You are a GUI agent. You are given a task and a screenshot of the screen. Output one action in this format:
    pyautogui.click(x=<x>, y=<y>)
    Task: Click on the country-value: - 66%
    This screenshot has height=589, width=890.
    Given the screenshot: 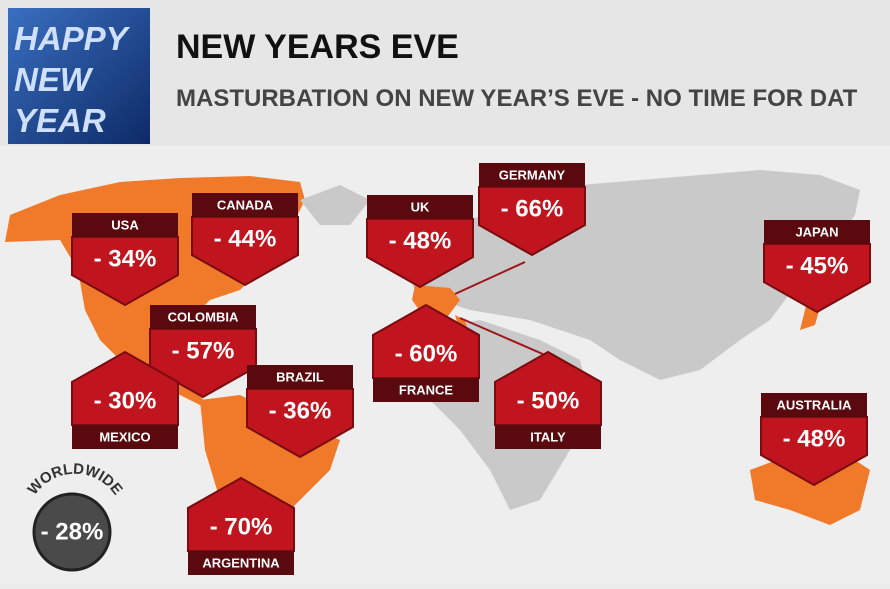 What is the action you would take?
    pyautogui.click(x=532, y=208)
    